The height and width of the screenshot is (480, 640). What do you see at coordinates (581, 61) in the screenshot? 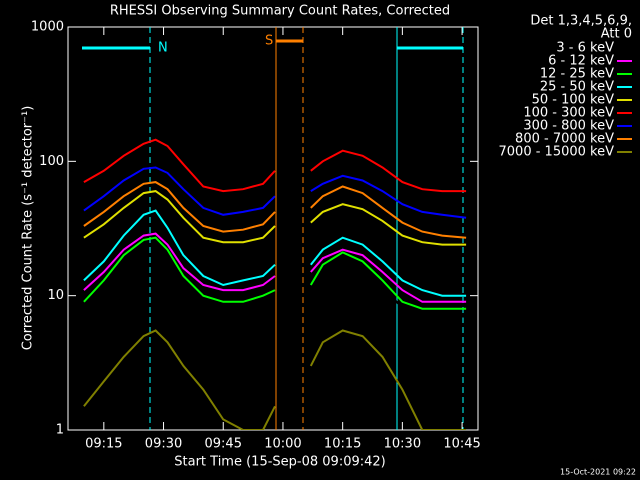
I see `legend-label: 6 - 12 keV` at bounding box center [581, 61].